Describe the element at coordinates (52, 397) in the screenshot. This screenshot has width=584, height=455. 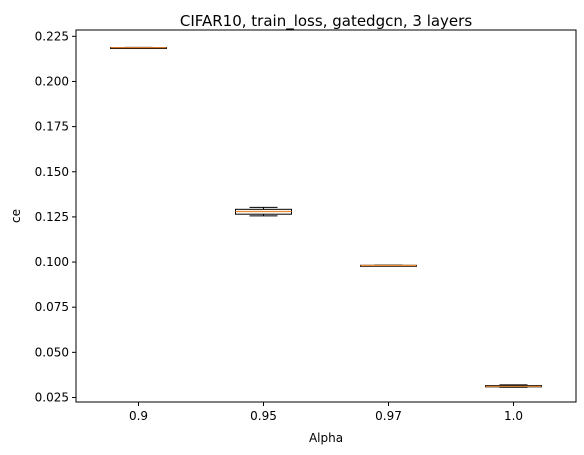
I see `y-tick-label: 0.025` at that location.